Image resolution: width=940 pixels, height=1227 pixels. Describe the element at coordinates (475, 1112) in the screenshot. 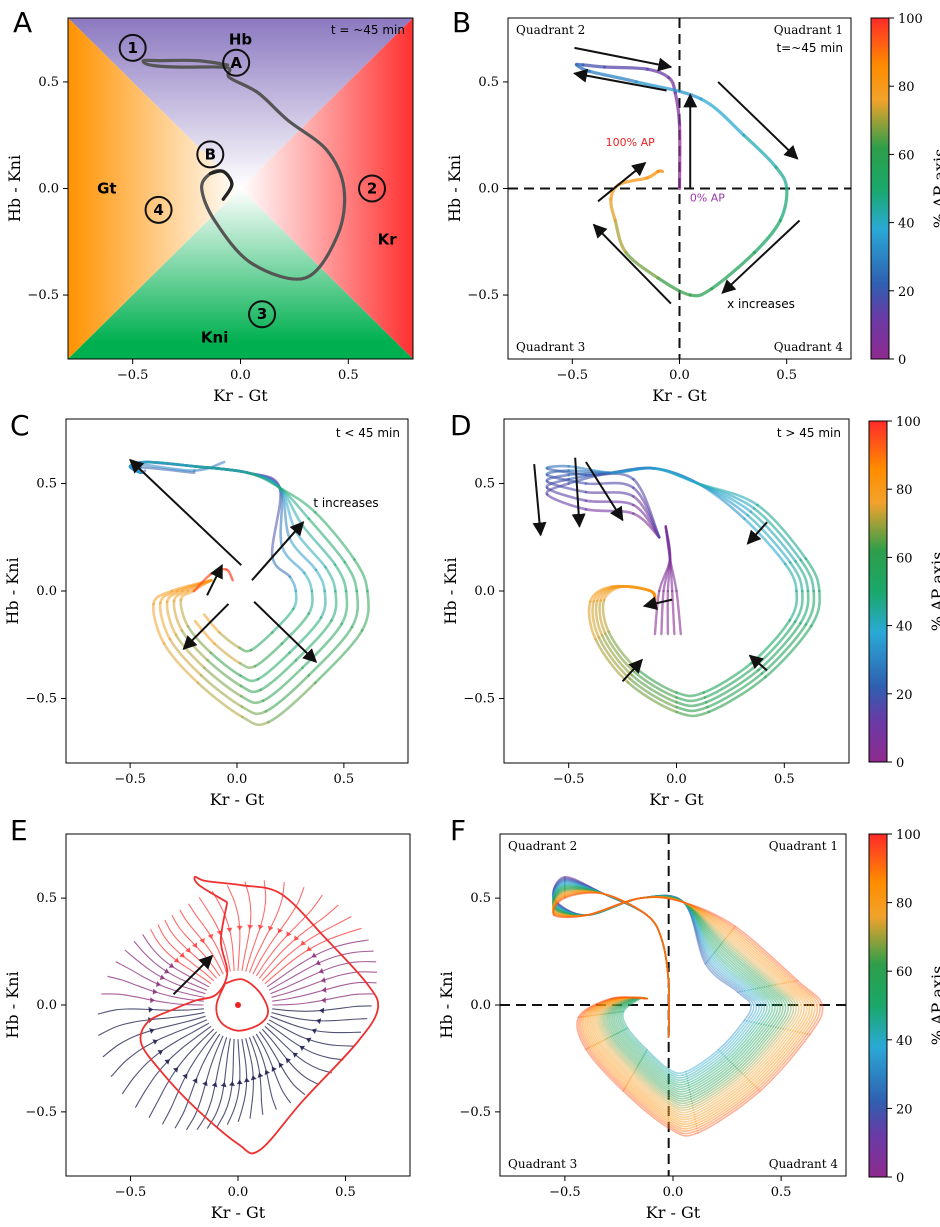

I see `y-tick-label: −0.5` at that location.